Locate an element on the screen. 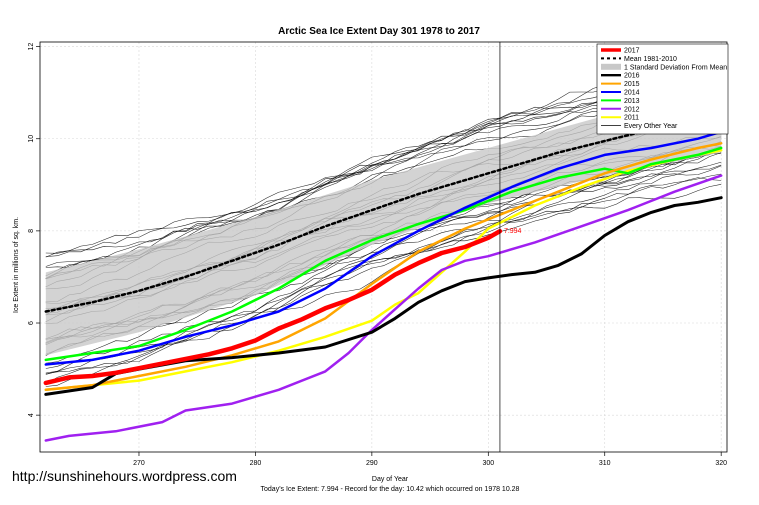 This screenshot has height=505, width=759. legend-label: 2017 is located at coordinates (632, 51).